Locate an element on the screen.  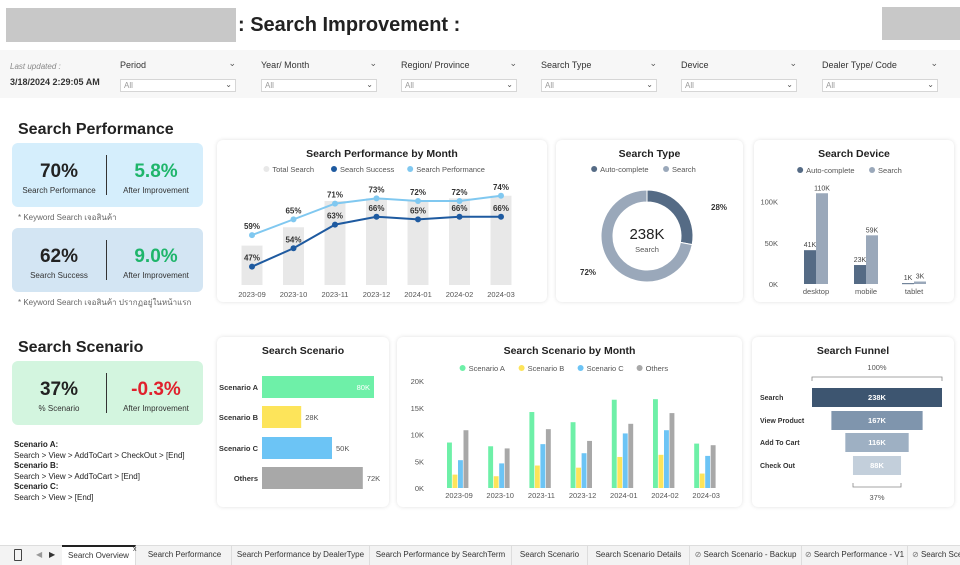
bar-auto-complete is located at coordinates (908, 284).